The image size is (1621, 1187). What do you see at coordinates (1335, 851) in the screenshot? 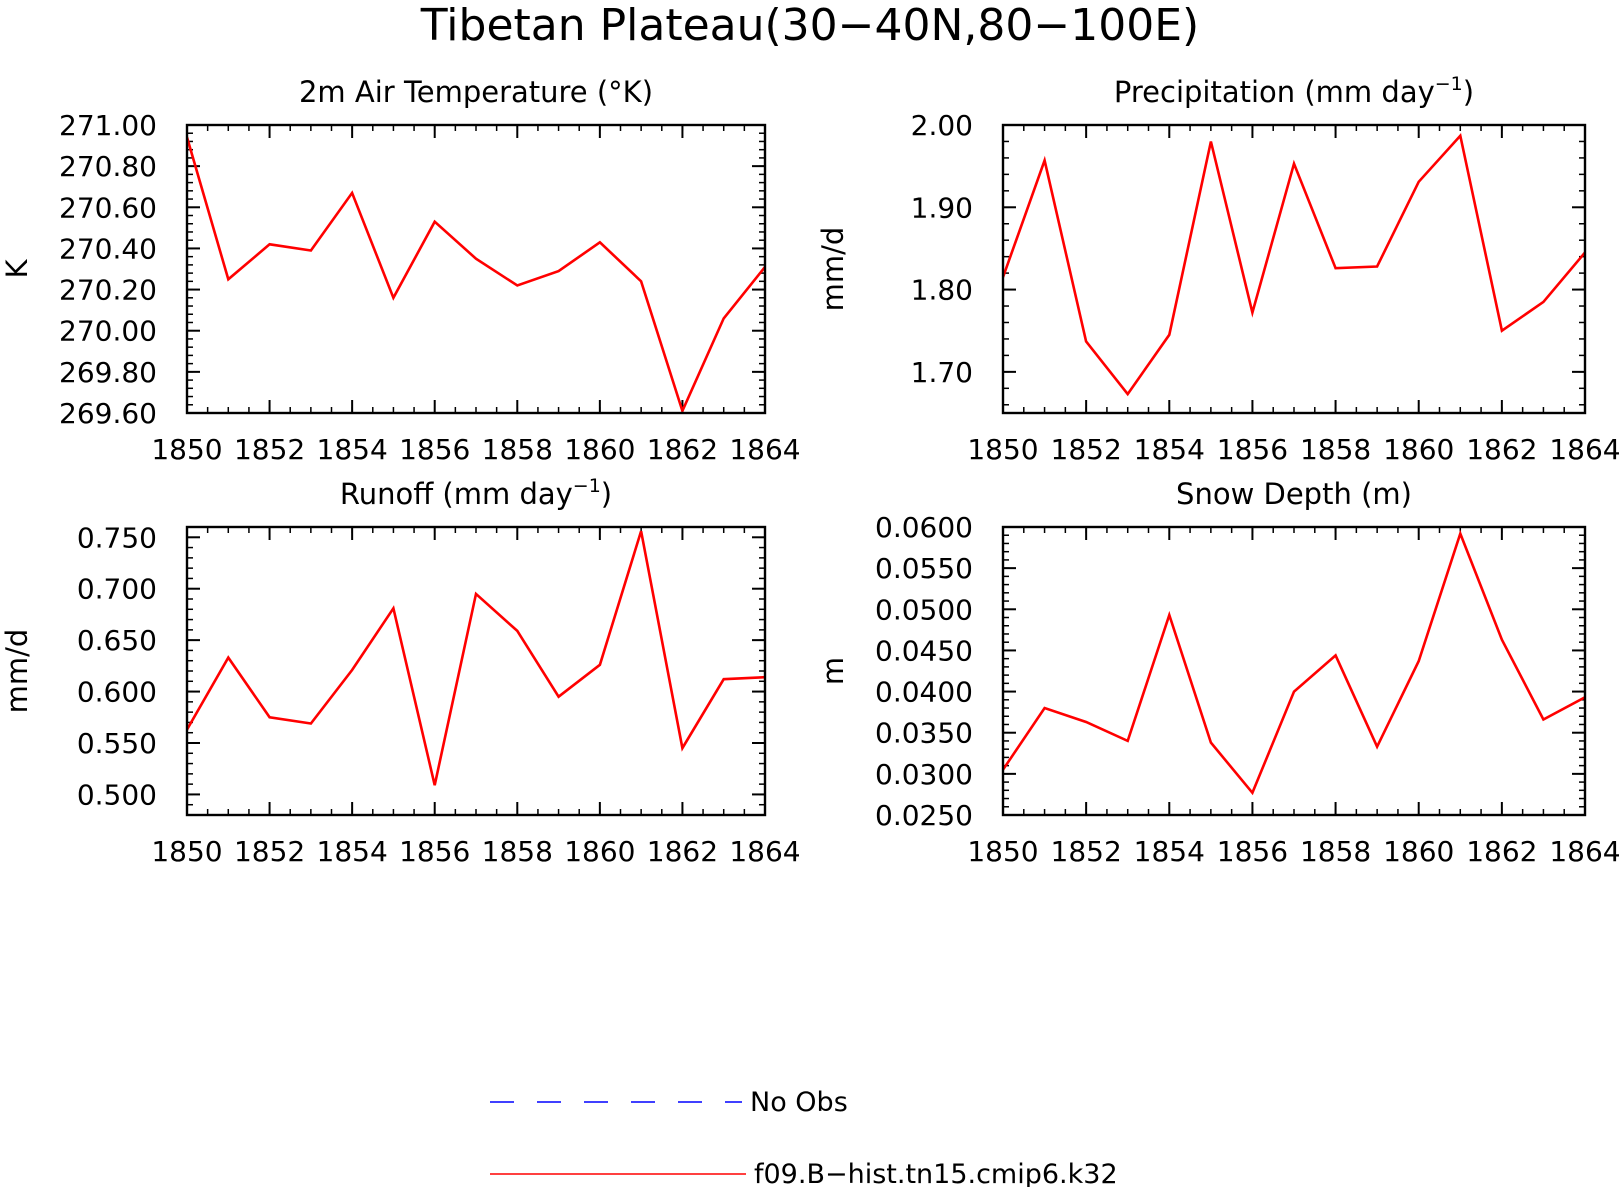
I see `snow-depth-x-tick-label: 1858` at bounding box center [1335, 851].